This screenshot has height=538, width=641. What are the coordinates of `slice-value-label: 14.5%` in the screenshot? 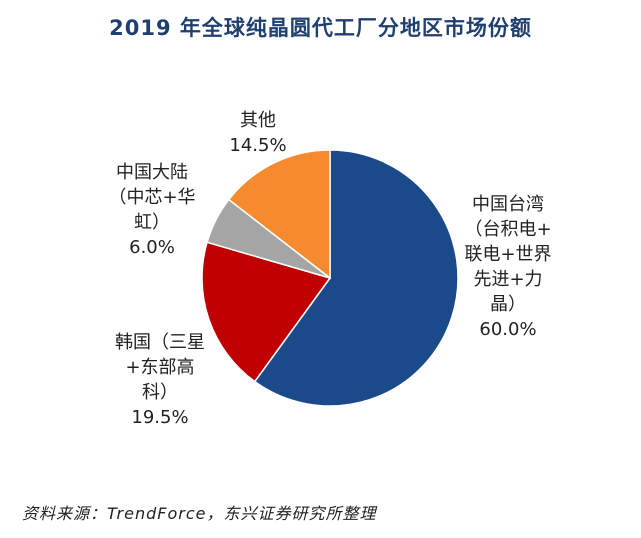 It's located at (257, 145).